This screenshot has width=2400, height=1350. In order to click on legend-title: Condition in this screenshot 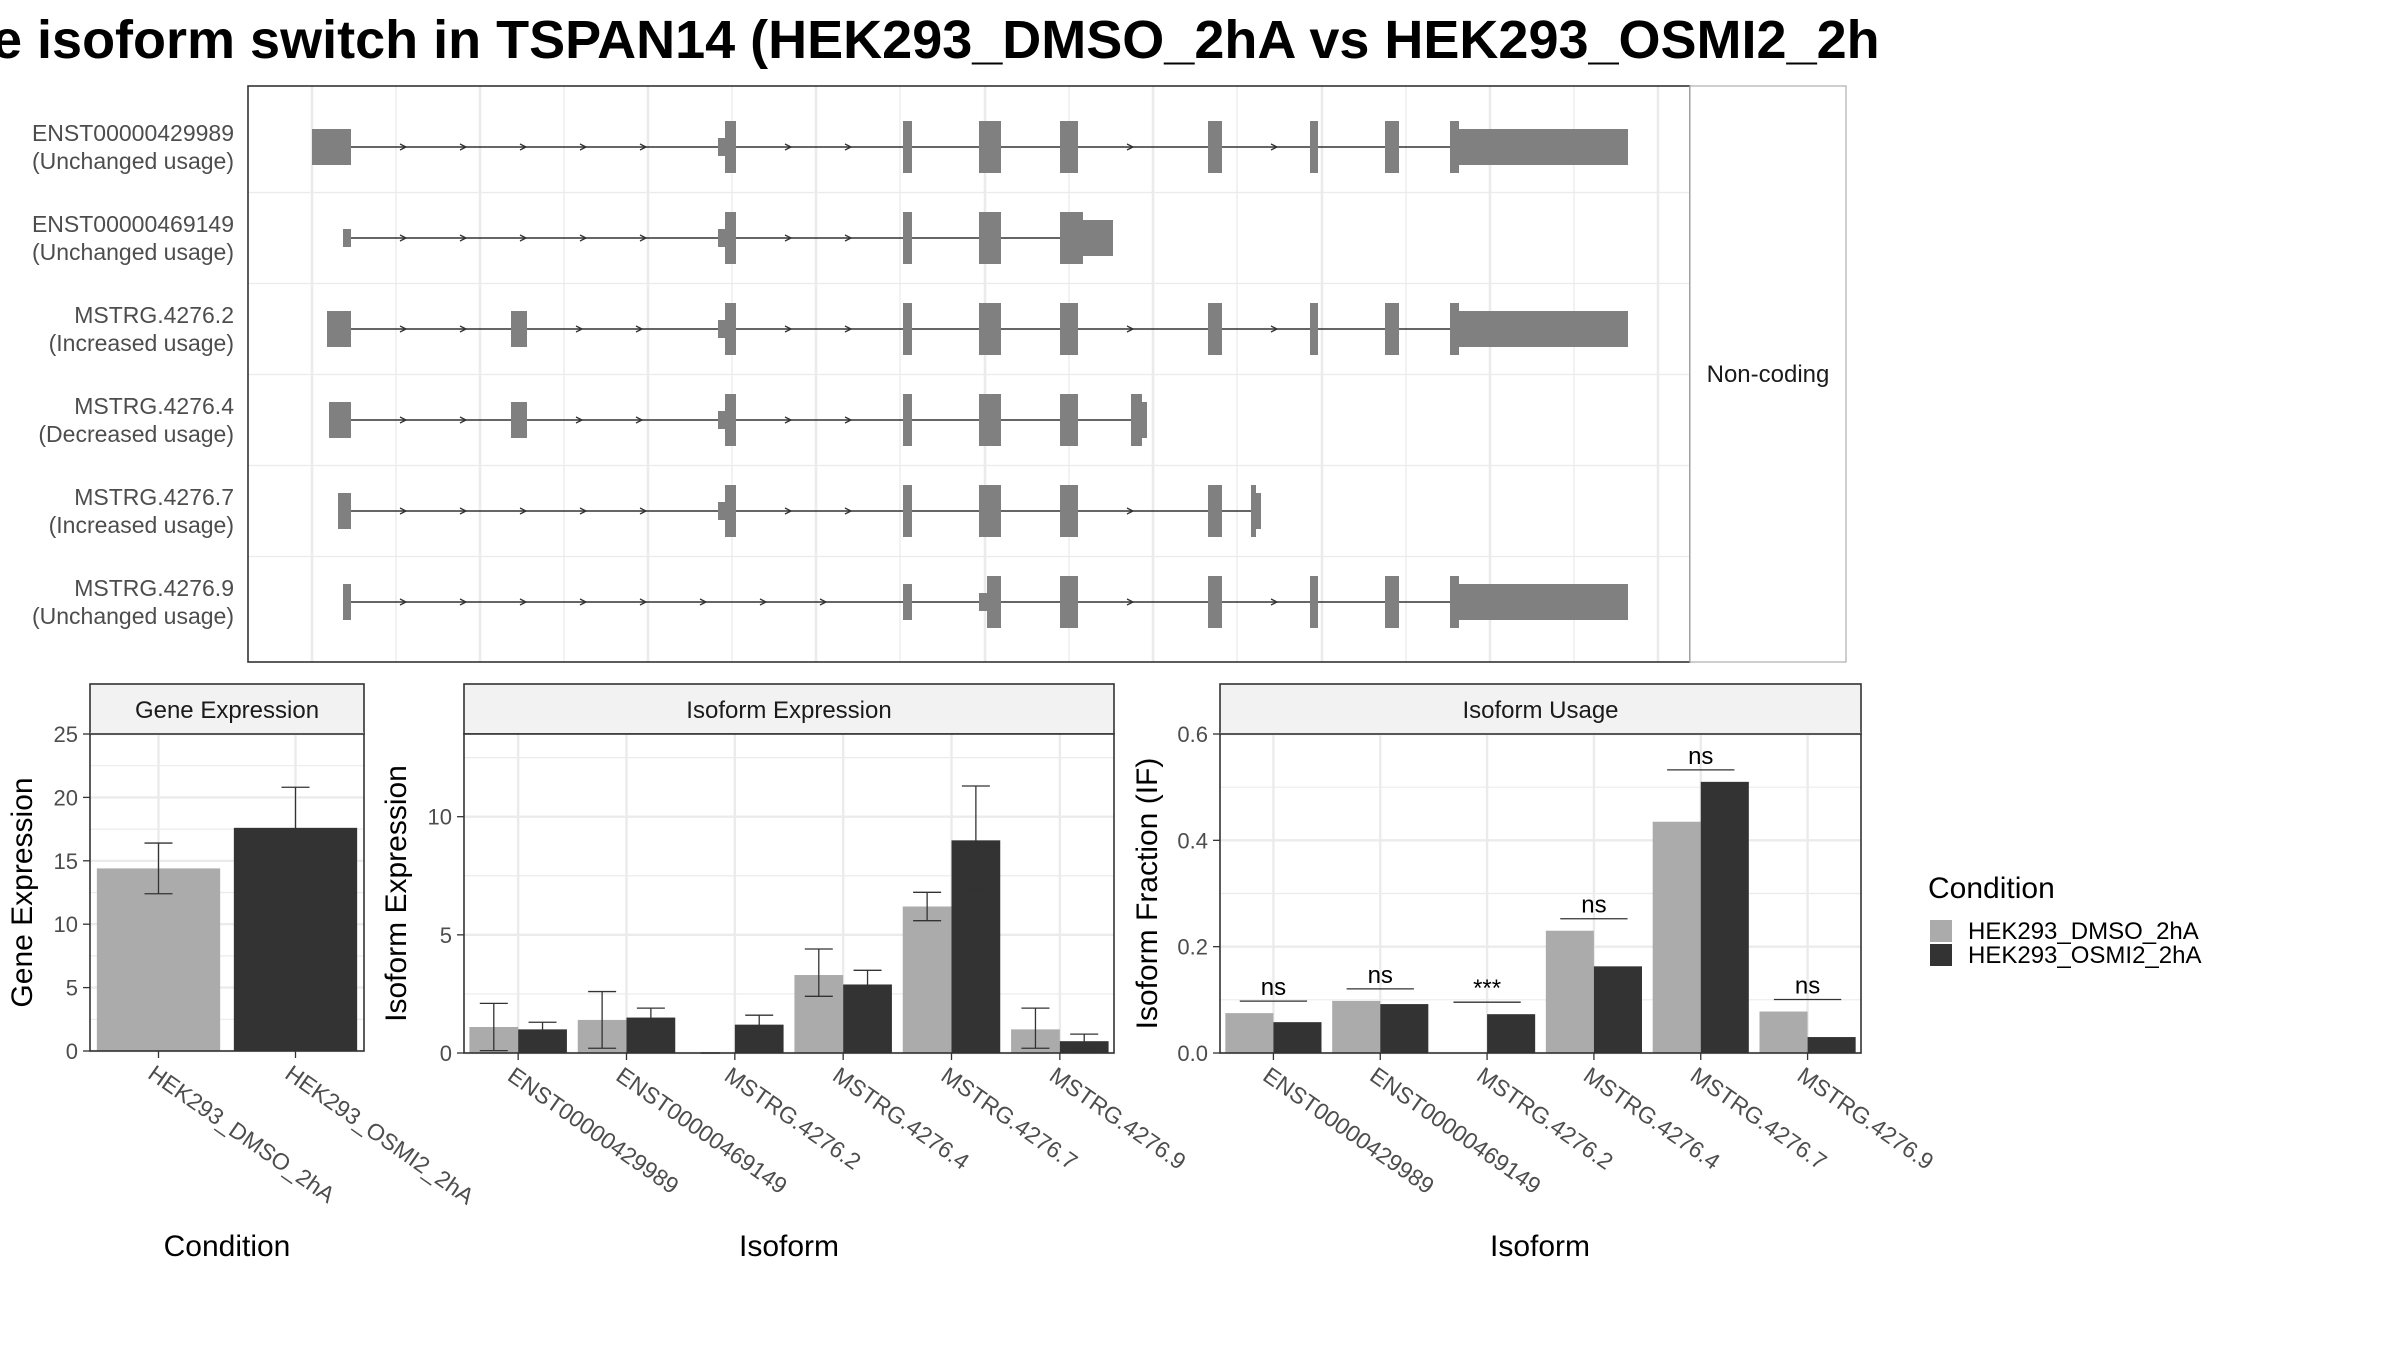, I will do `click(1991, 888)`.